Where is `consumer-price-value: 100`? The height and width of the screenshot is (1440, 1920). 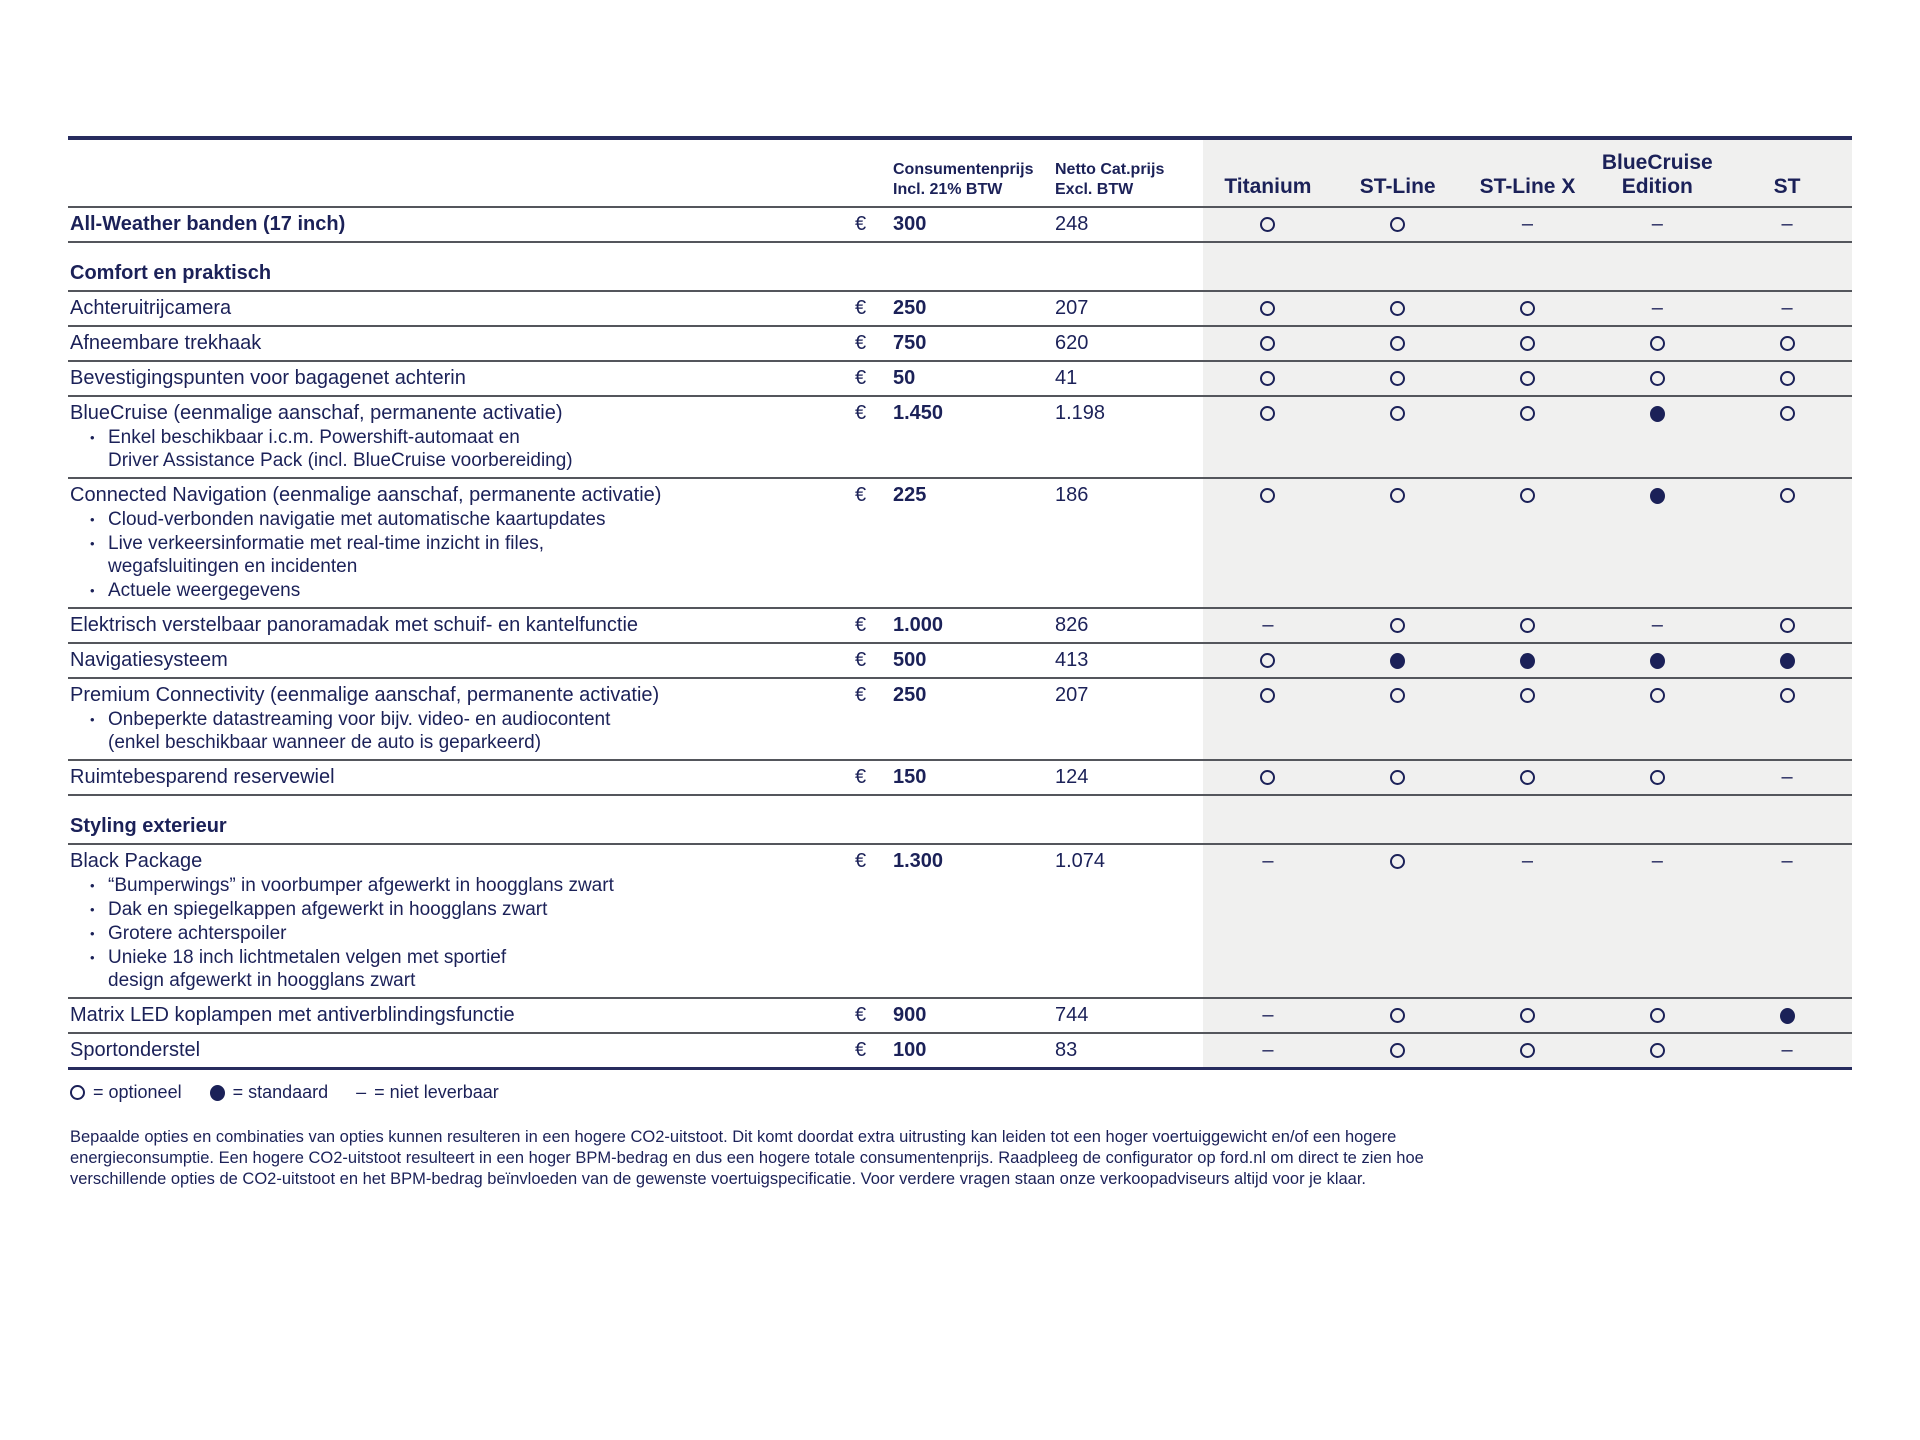
consumer-price-value: 100 is located at coordinates (910, 1050).